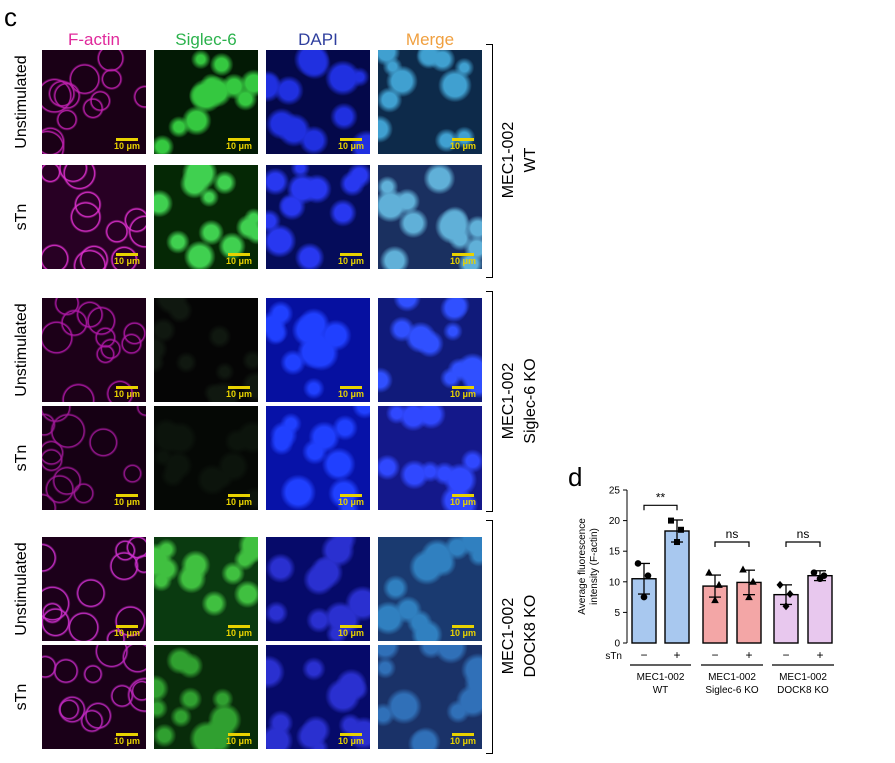 The width and height of the screenshot is (895, 763). Describe the element at coordinates (613, 656) in the screenshot. I see `stn-label: sTn` at that location.